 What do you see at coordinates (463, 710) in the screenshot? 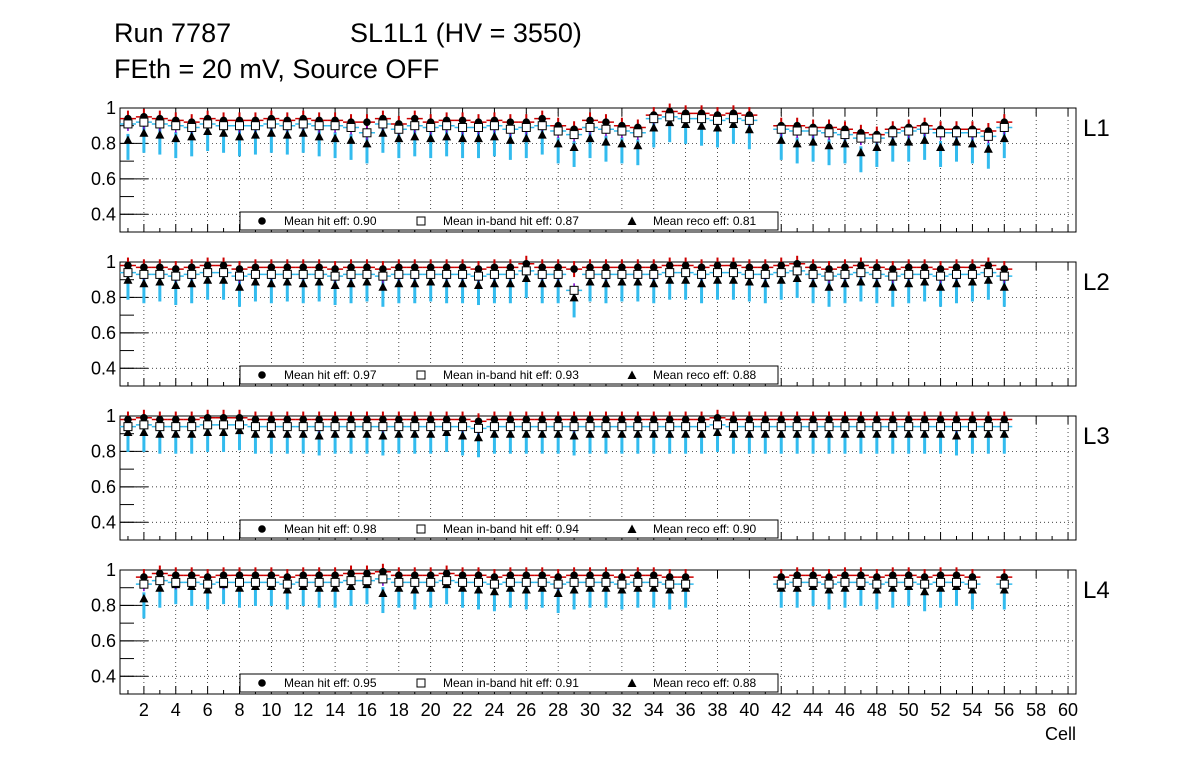
I see `x-tick-label: 22` at bounding box center [463, 710].